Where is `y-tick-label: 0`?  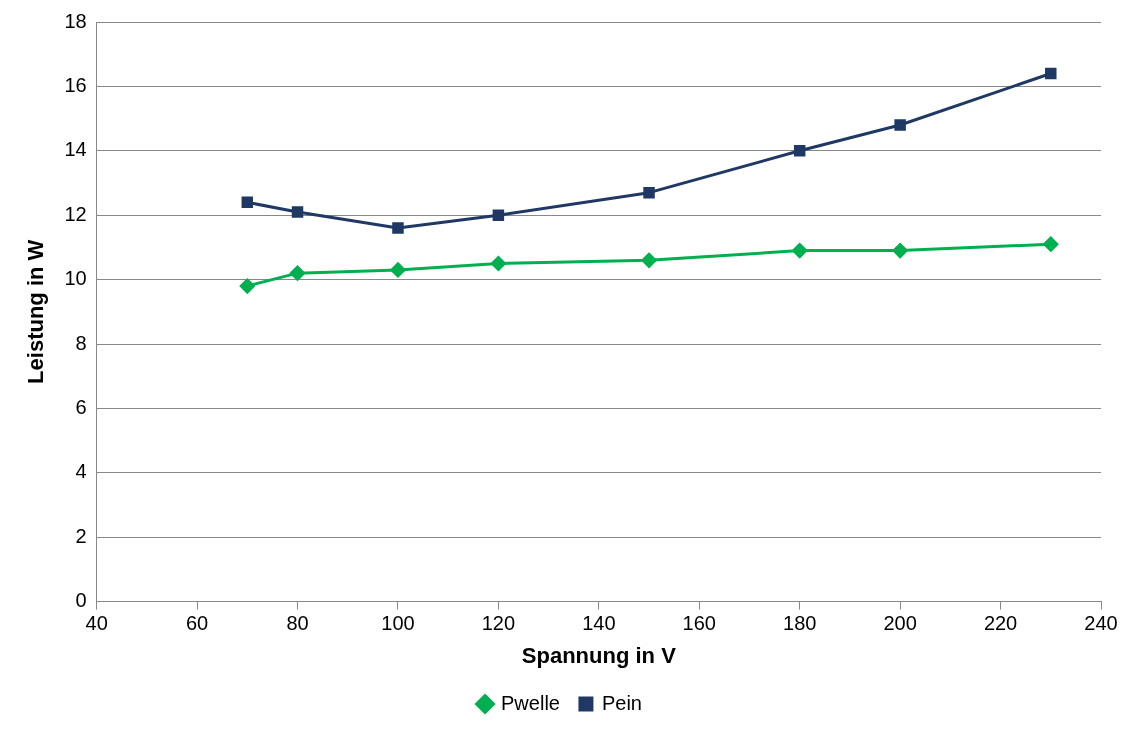 y-tick-label: 0 is located at coordinates (81, 600).